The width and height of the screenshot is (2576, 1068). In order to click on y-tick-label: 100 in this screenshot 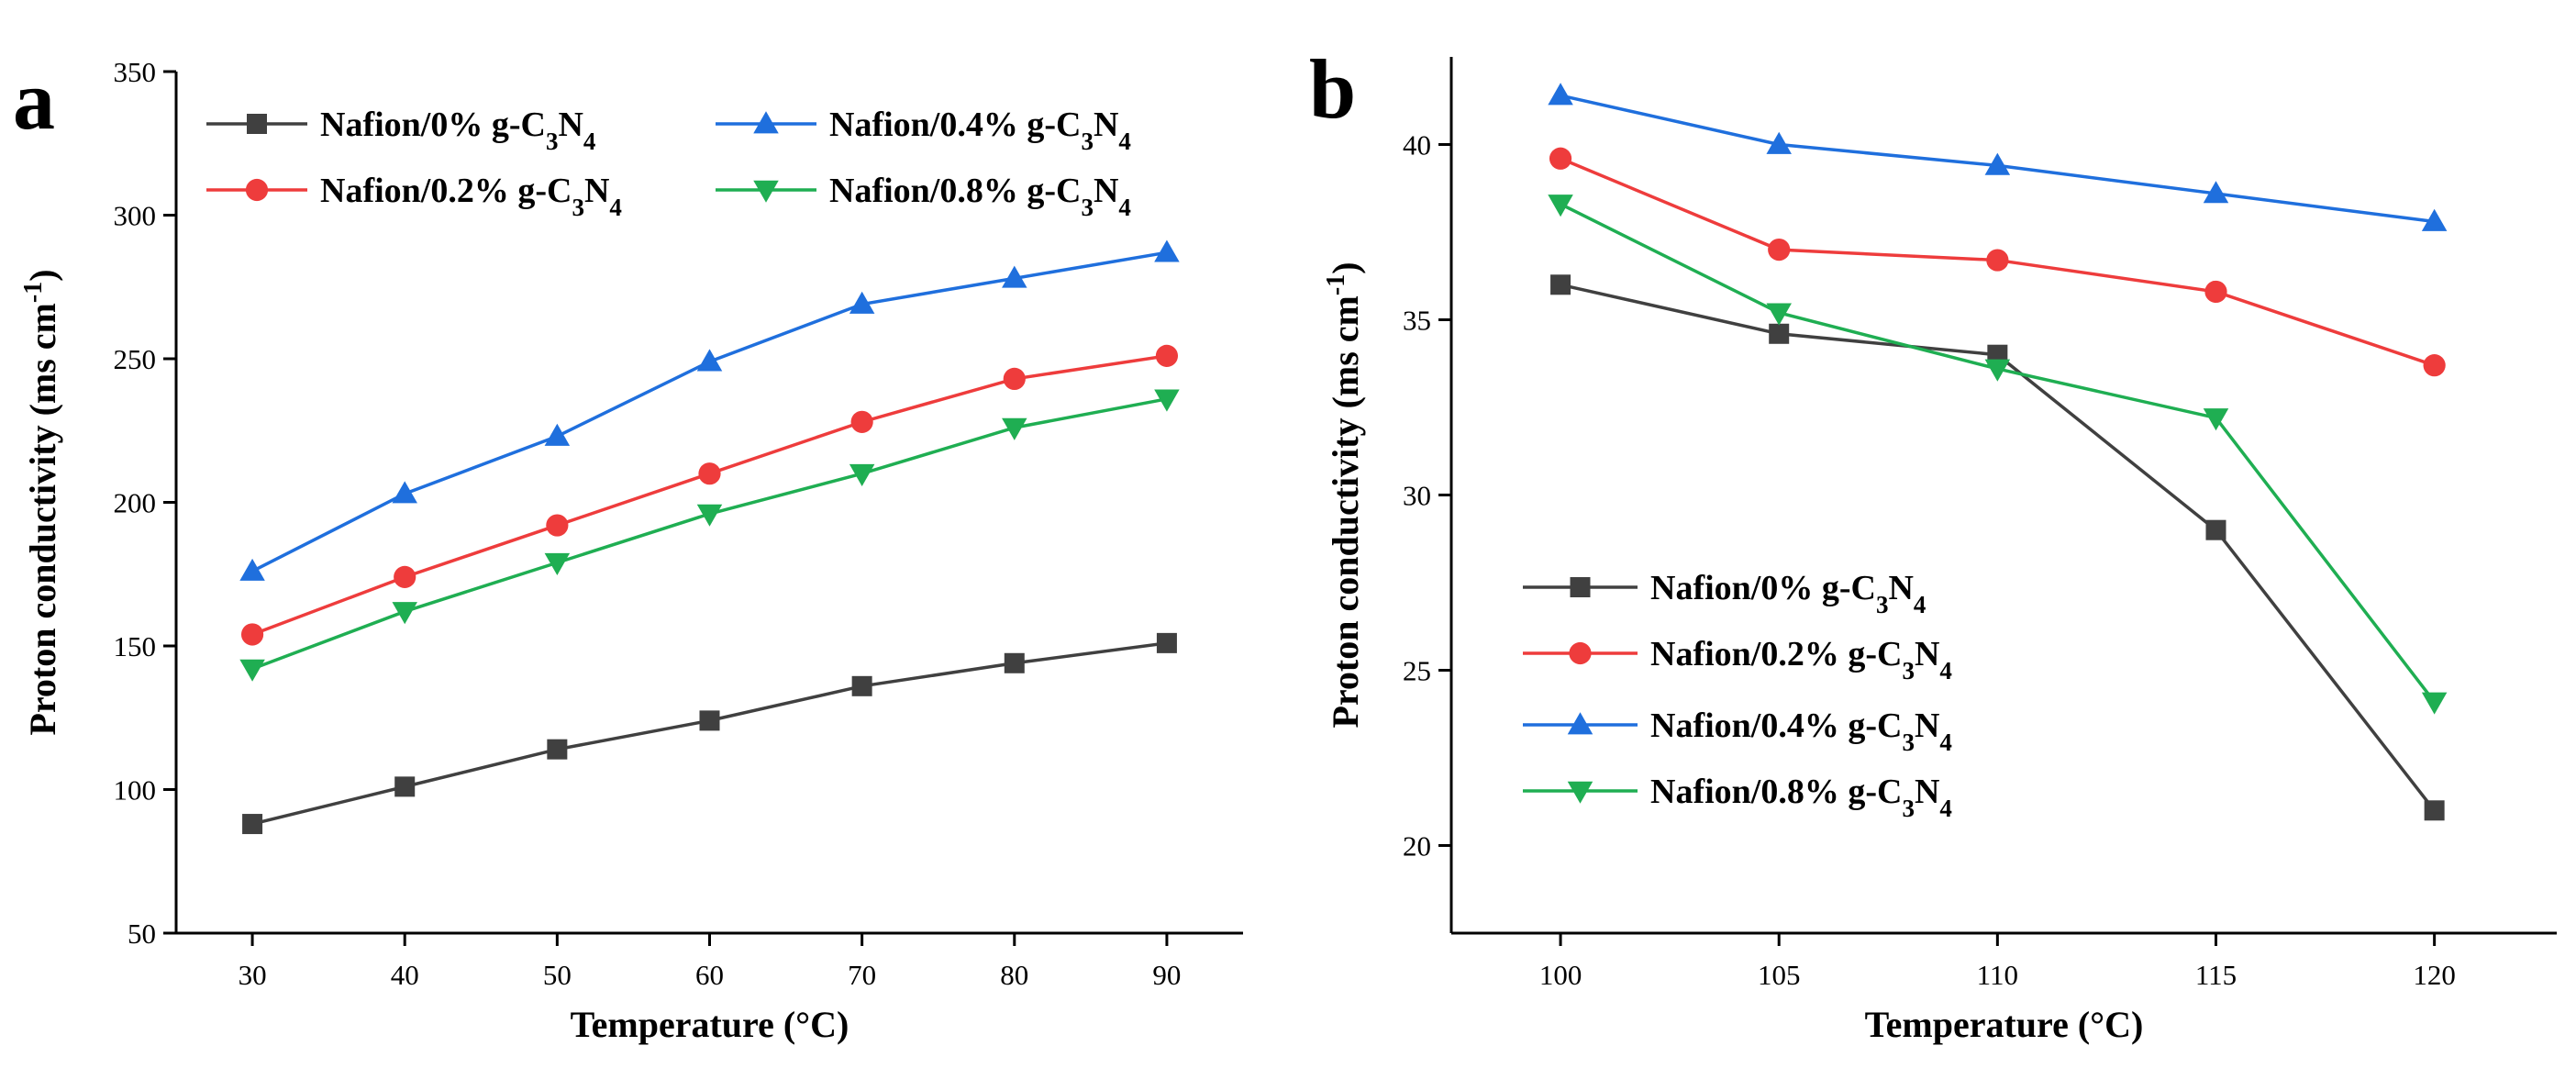, I will do `click(135, 790)`.